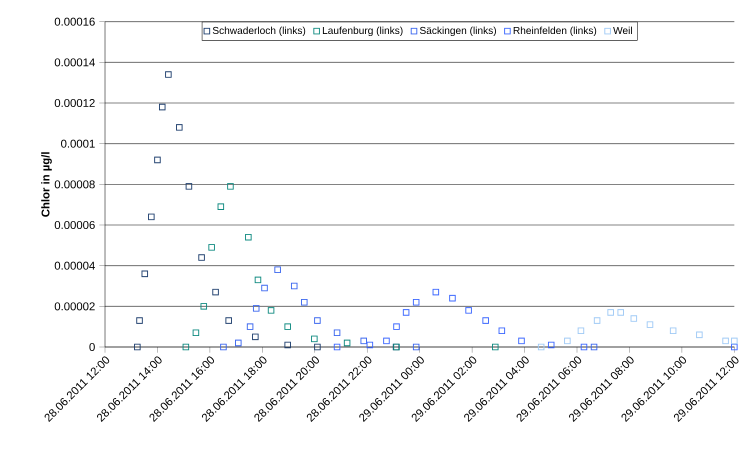 This screenshot has height=451, width=742. I want to click on y-tick-label: 0.00016, so click(74, 22).